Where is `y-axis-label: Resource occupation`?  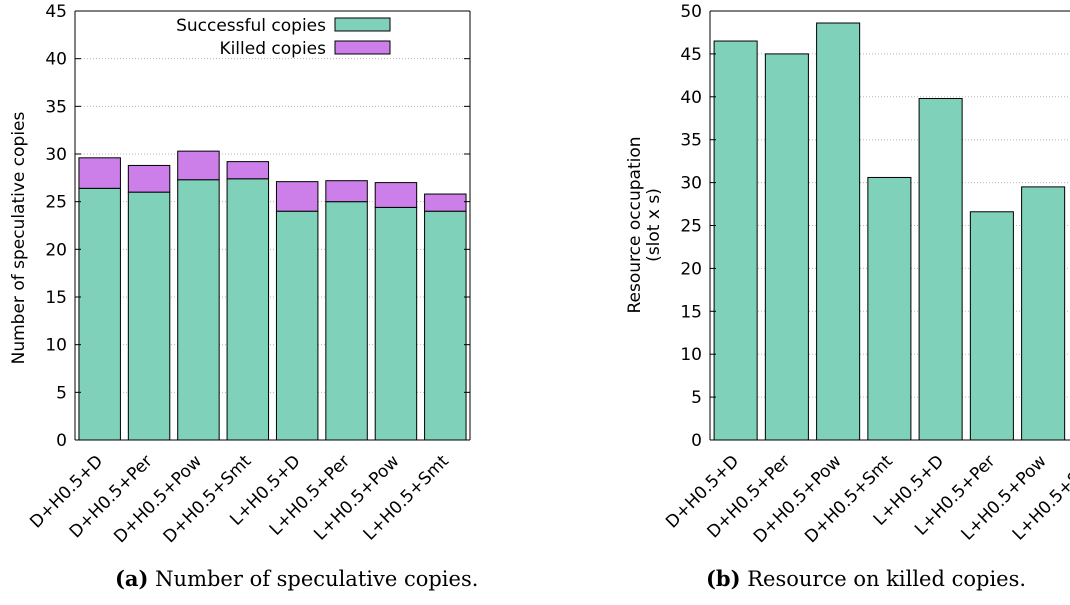
y-axis-label: Resource occupation is located at coordinates (635, 224).